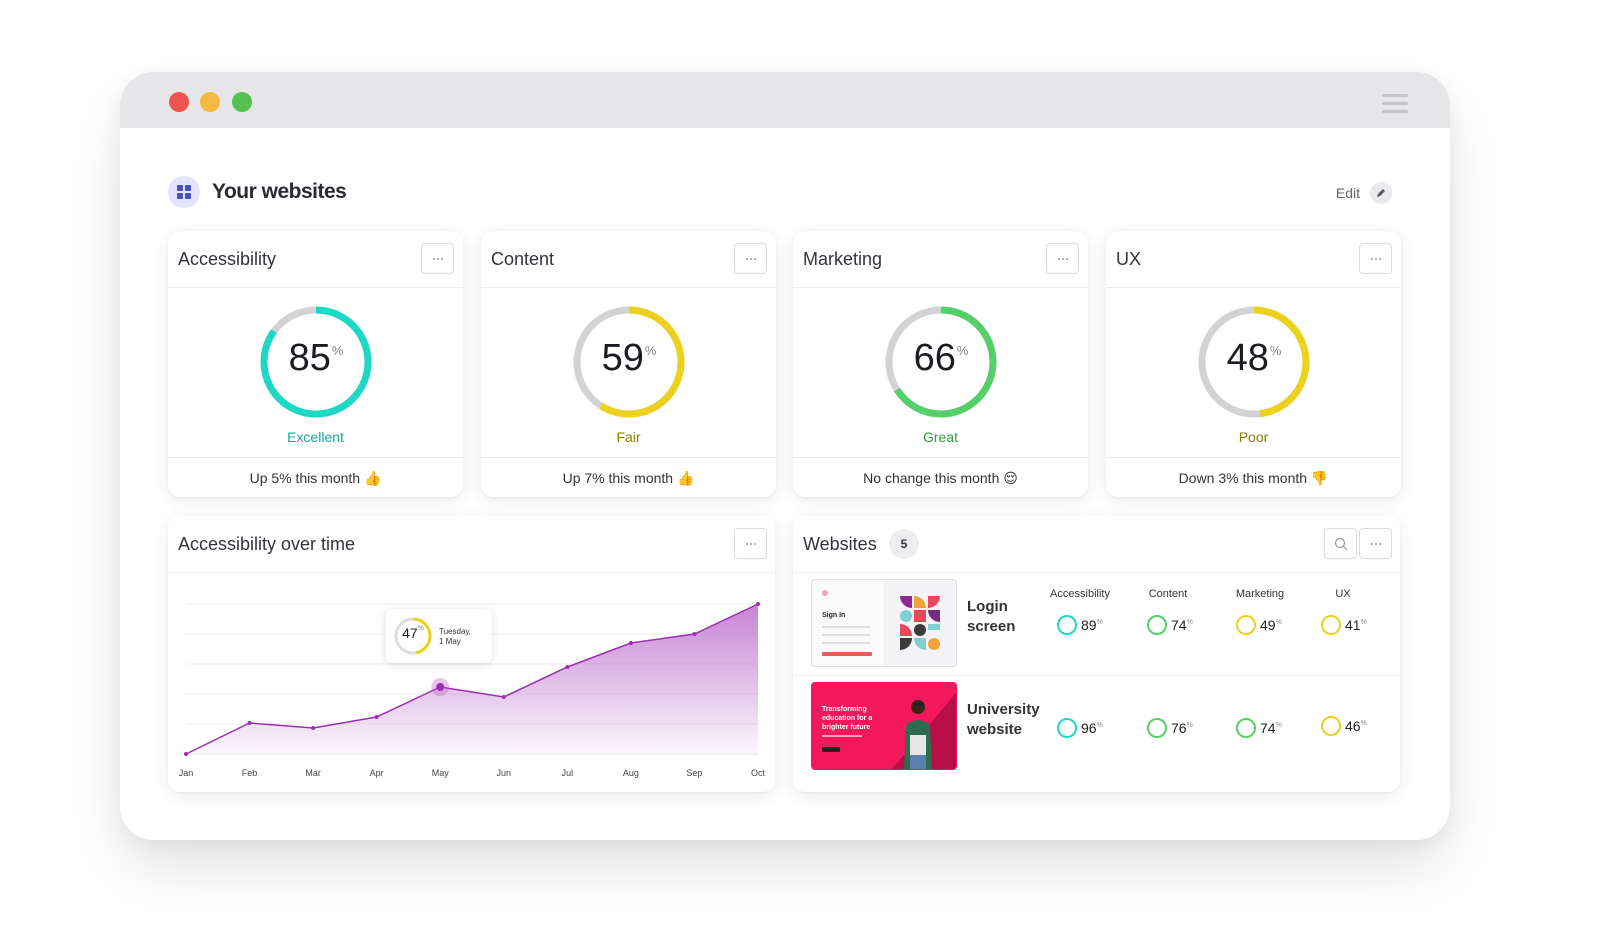 The image size is (1600, 931). Describe the element at coordinates (904, 544) in the screenshot. I see `websites-count-badge: 5` at that location.